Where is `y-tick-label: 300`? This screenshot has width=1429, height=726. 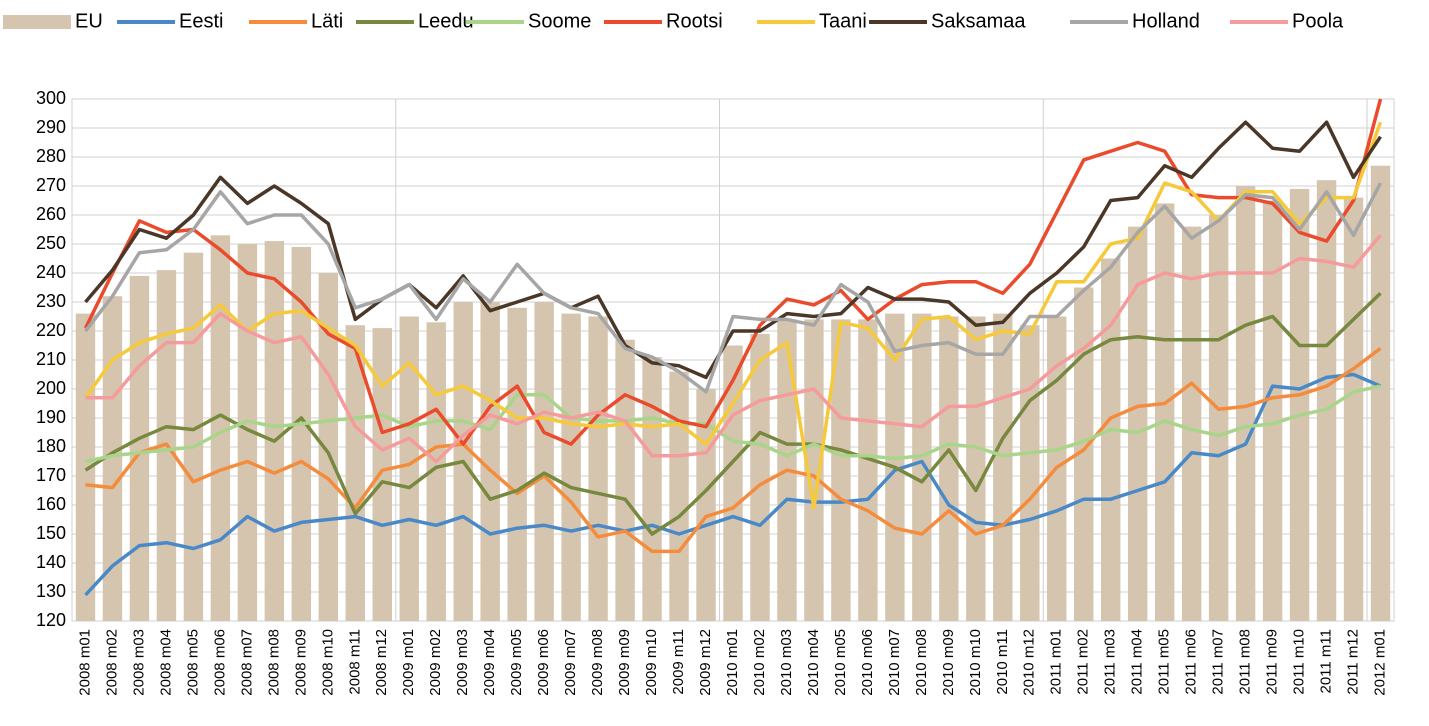 y-tick-label: 300 is located at coordinates (51, 98).